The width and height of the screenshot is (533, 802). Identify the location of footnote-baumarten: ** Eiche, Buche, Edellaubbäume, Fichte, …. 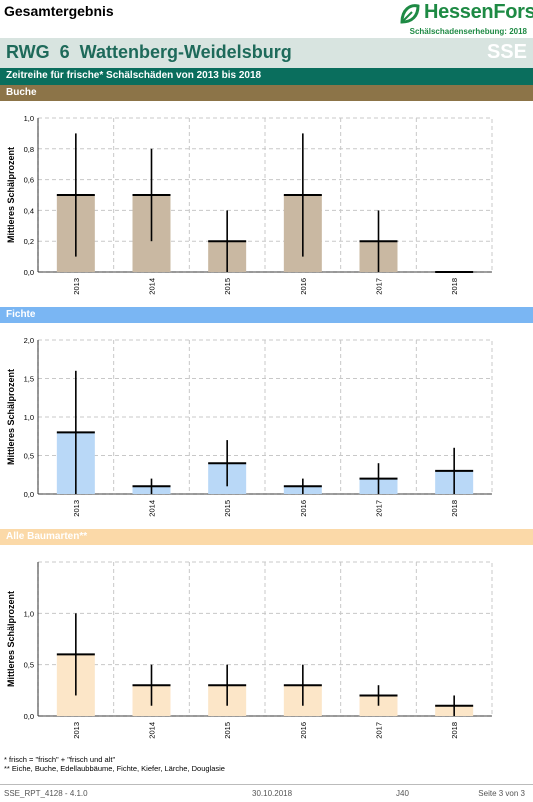
(114, 768).